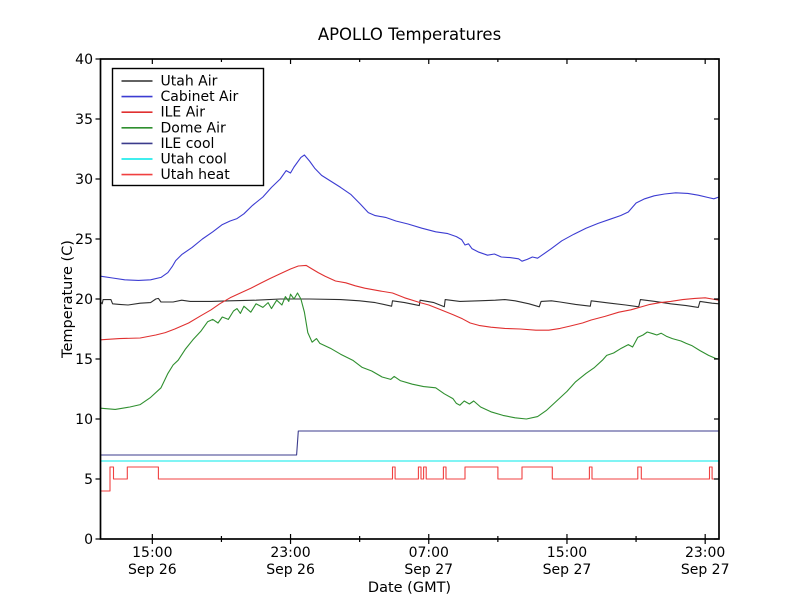 Image resolution: width=800 pixels, height=604 pixels. Describe the element at coordinates (84, 420) in the screenshot. I see `y-tick-label: 10` at that location.